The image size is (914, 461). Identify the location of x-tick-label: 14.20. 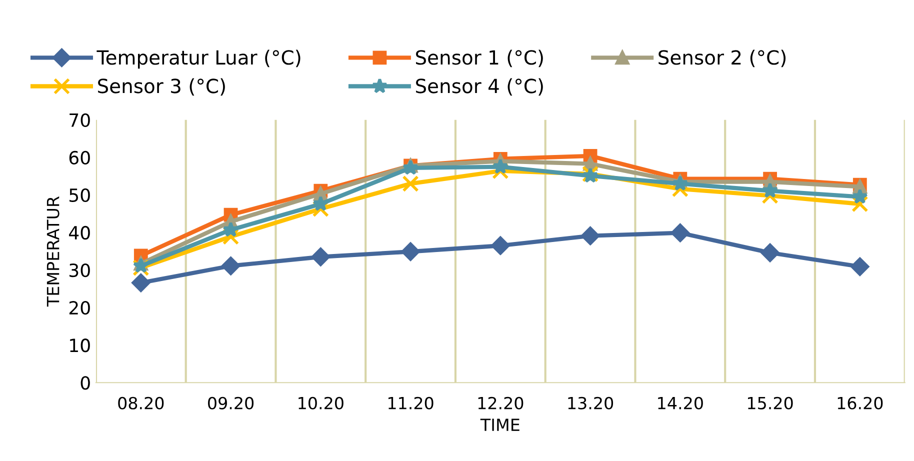
(680, 403).